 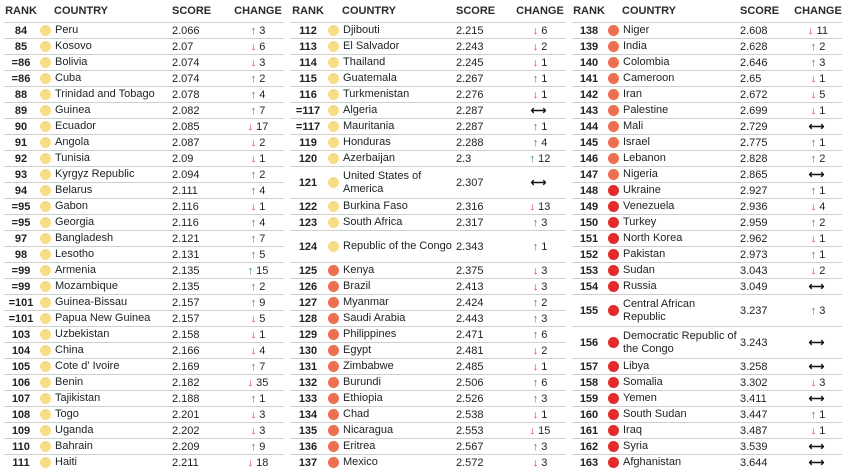 I want to click on change-cell: ↑ 1, so click(x=818, y=191).